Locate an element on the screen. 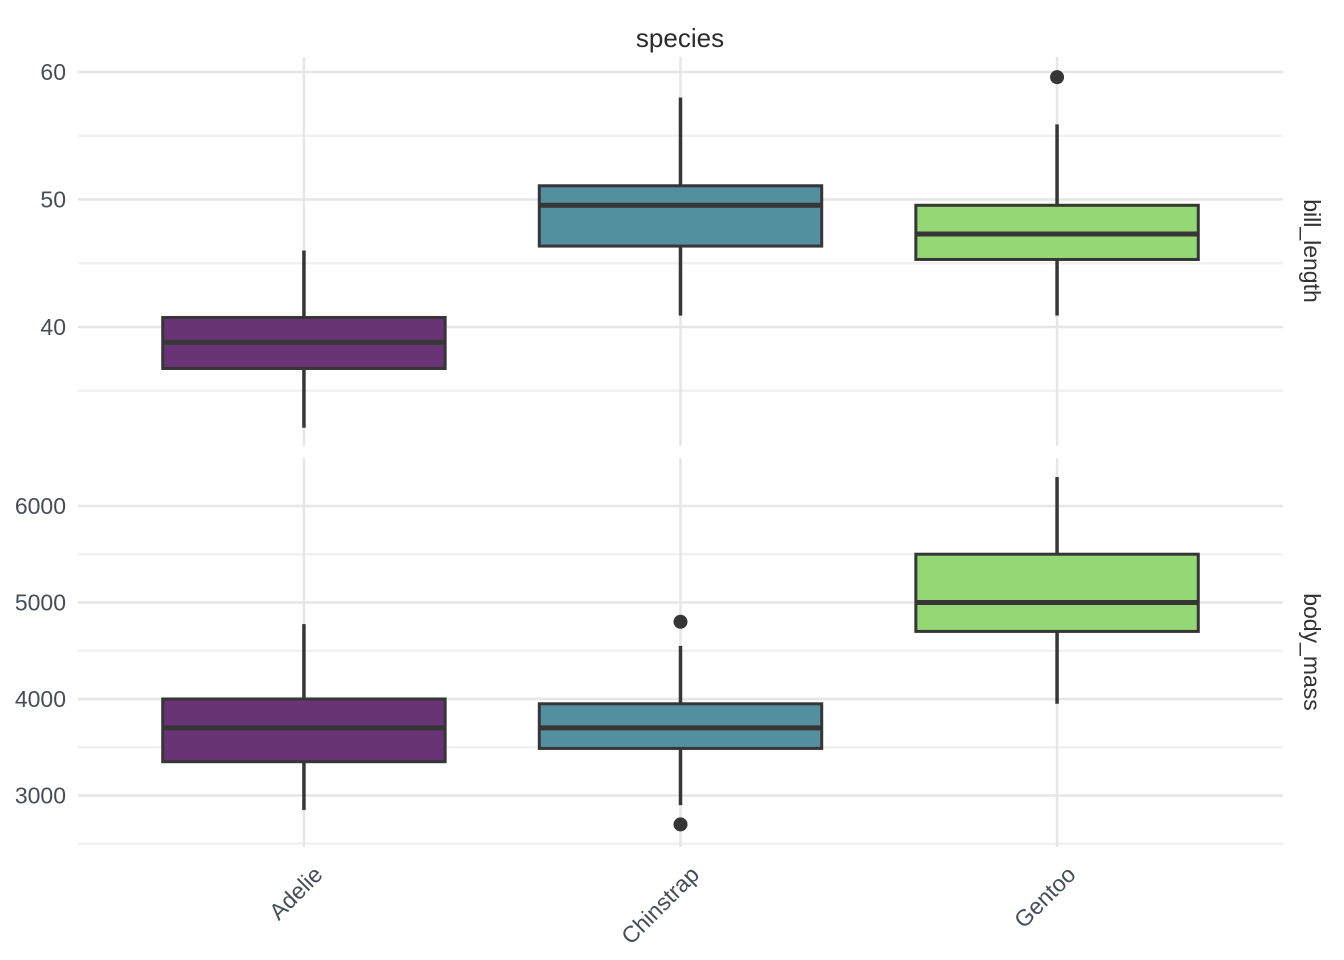 The image size is (1344, 960). boxplot-bill_length-Chinstrap is located at coordinates (680, 206).